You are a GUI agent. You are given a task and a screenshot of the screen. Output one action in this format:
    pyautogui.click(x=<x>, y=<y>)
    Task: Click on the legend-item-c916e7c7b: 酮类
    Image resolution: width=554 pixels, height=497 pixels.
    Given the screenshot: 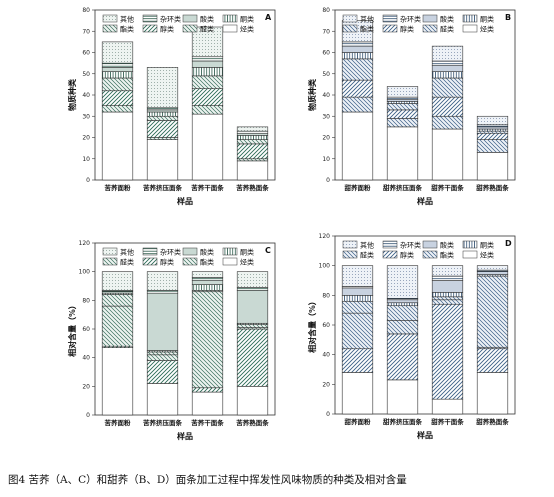 What is the action you would take?
    pyautogui.click(x=478, y=245)
    